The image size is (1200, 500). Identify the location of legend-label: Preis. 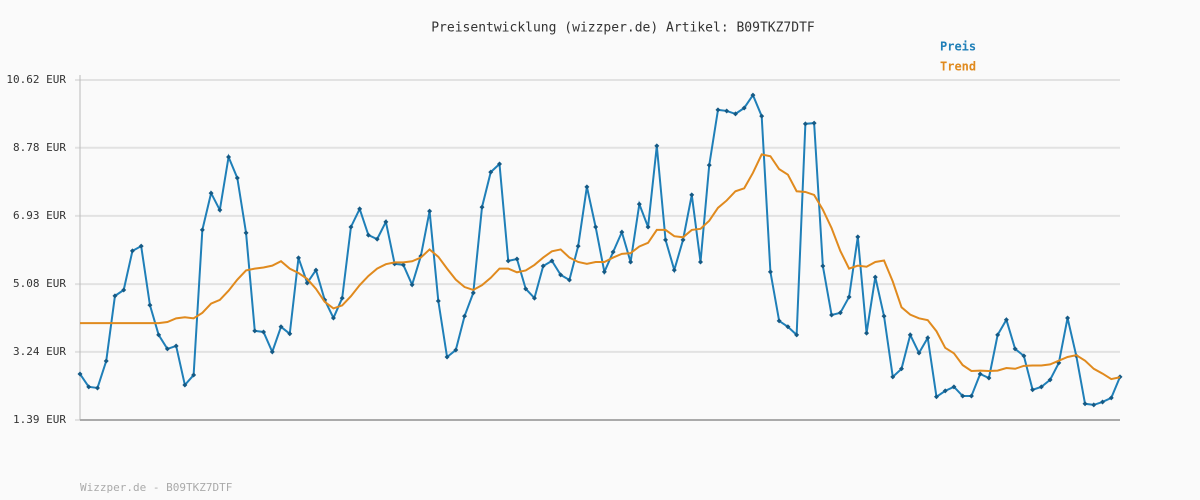
(958, 47).